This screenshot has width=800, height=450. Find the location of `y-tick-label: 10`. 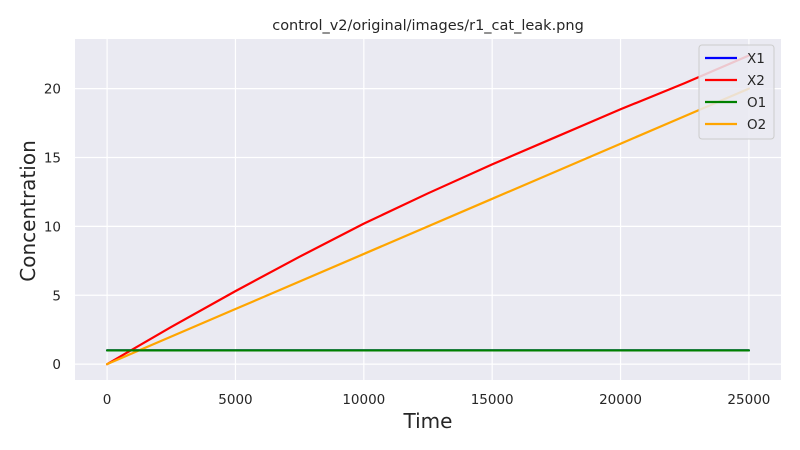

y-tick-label: 10 is located at coordinates (52, 227).